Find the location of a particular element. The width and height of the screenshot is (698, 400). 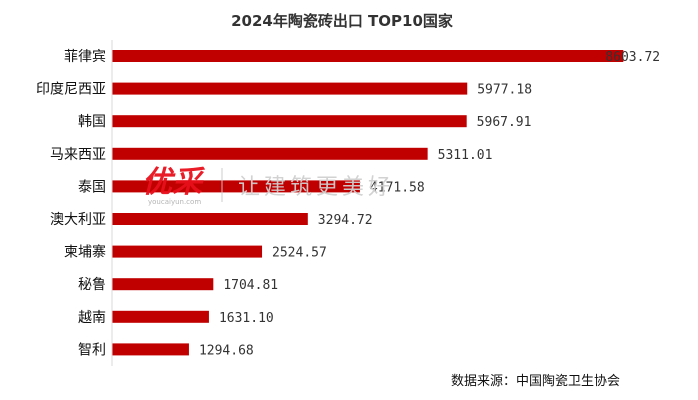

watermark: 优采 youcaiyun.com 让建筑更美好 is located at coordinates (268, 185).